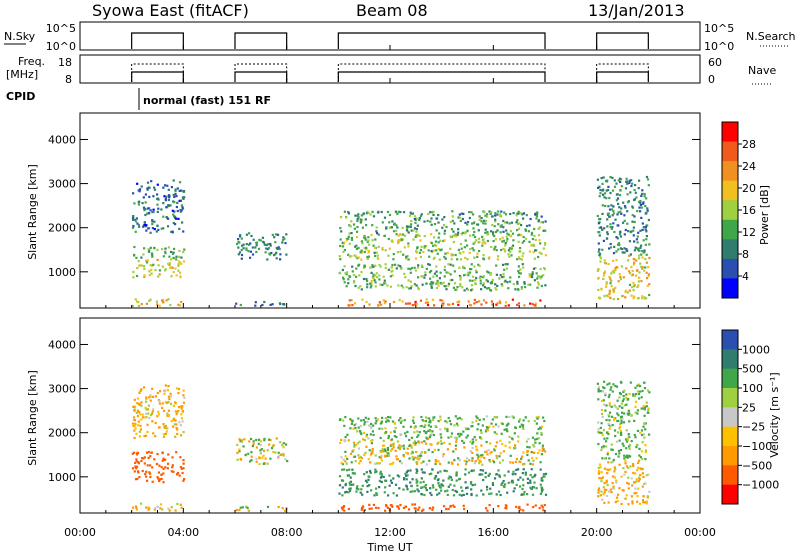 This screenshot has width=800, height=554. I want to click on power-ylabel: Slant Range [km], so click(32, 212).